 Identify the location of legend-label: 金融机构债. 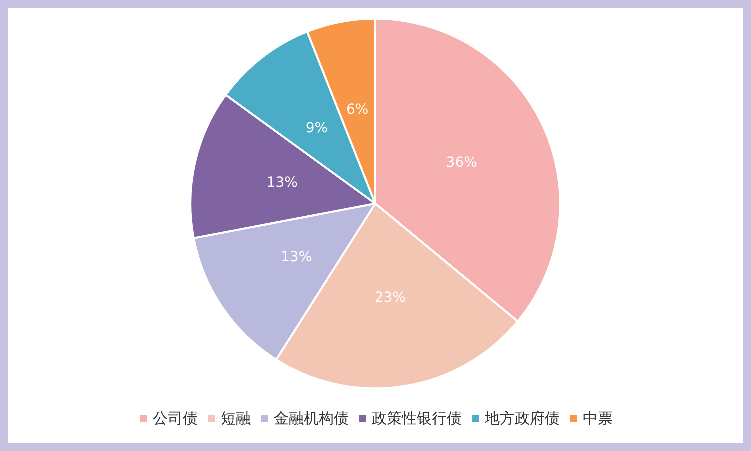
(311, 419).